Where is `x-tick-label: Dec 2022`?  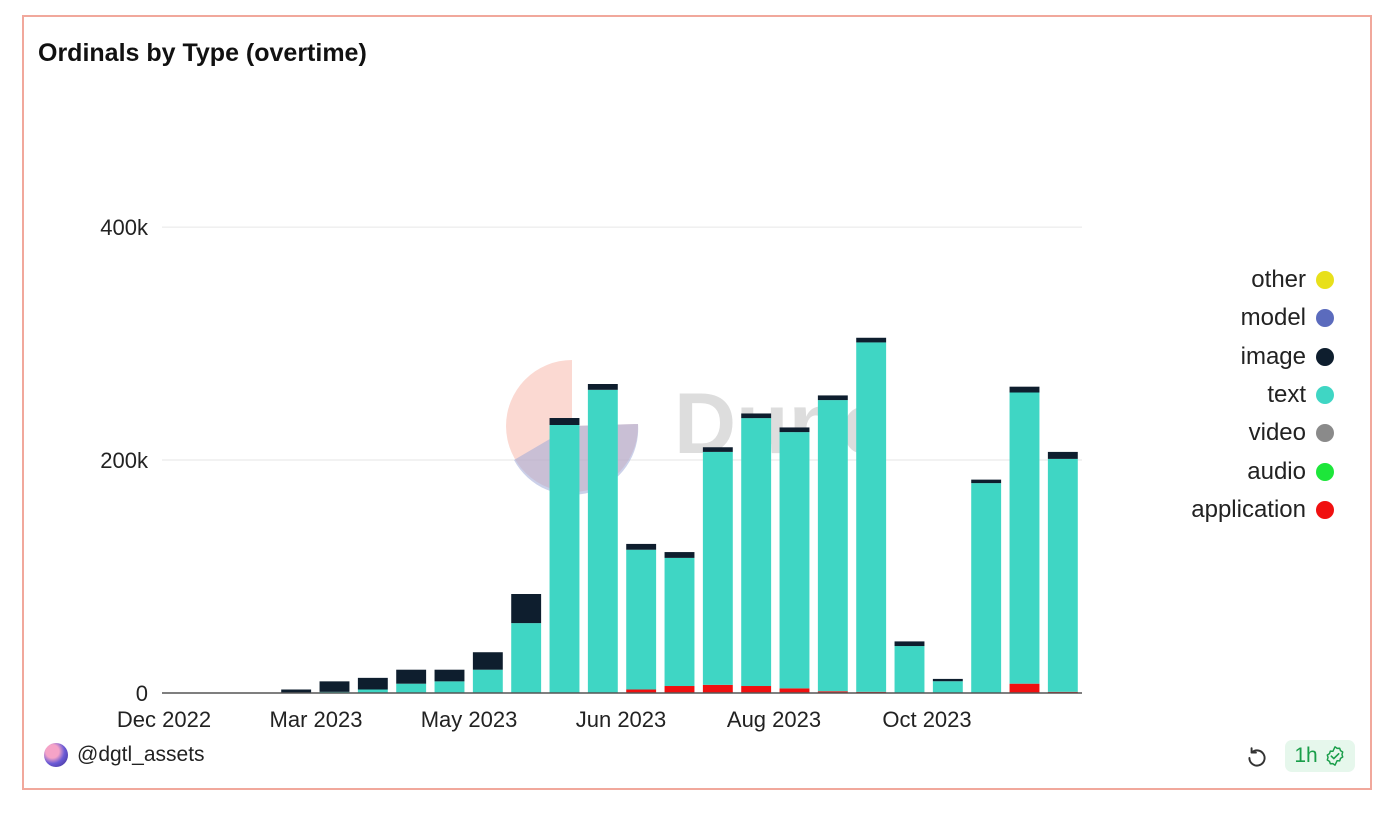
x-tick-label: Dec 2022 is located at coordinates (164, 719).